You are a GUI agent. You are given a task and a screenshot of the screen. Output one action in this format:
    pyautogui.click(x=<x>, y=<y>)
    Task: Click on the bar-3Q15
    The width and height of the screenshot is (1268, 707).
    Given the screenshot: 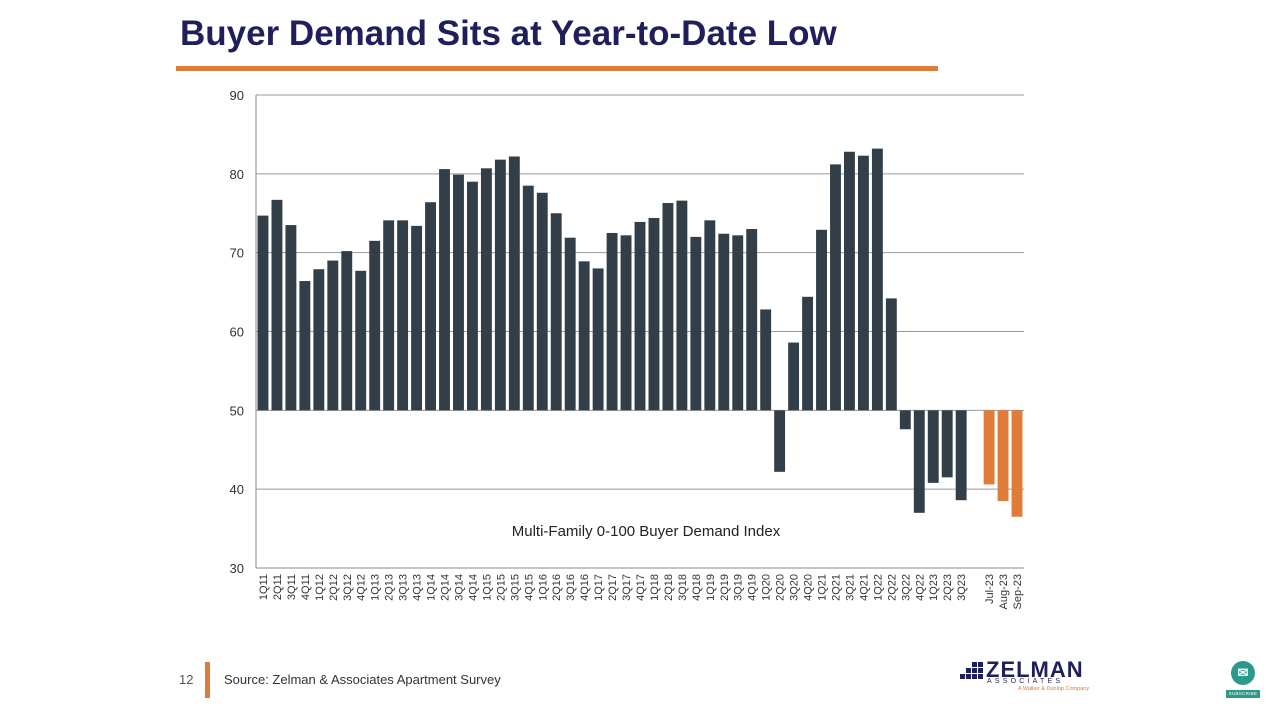 What is the action you would take?
    pyautogui.click(x=514, y=283)
    